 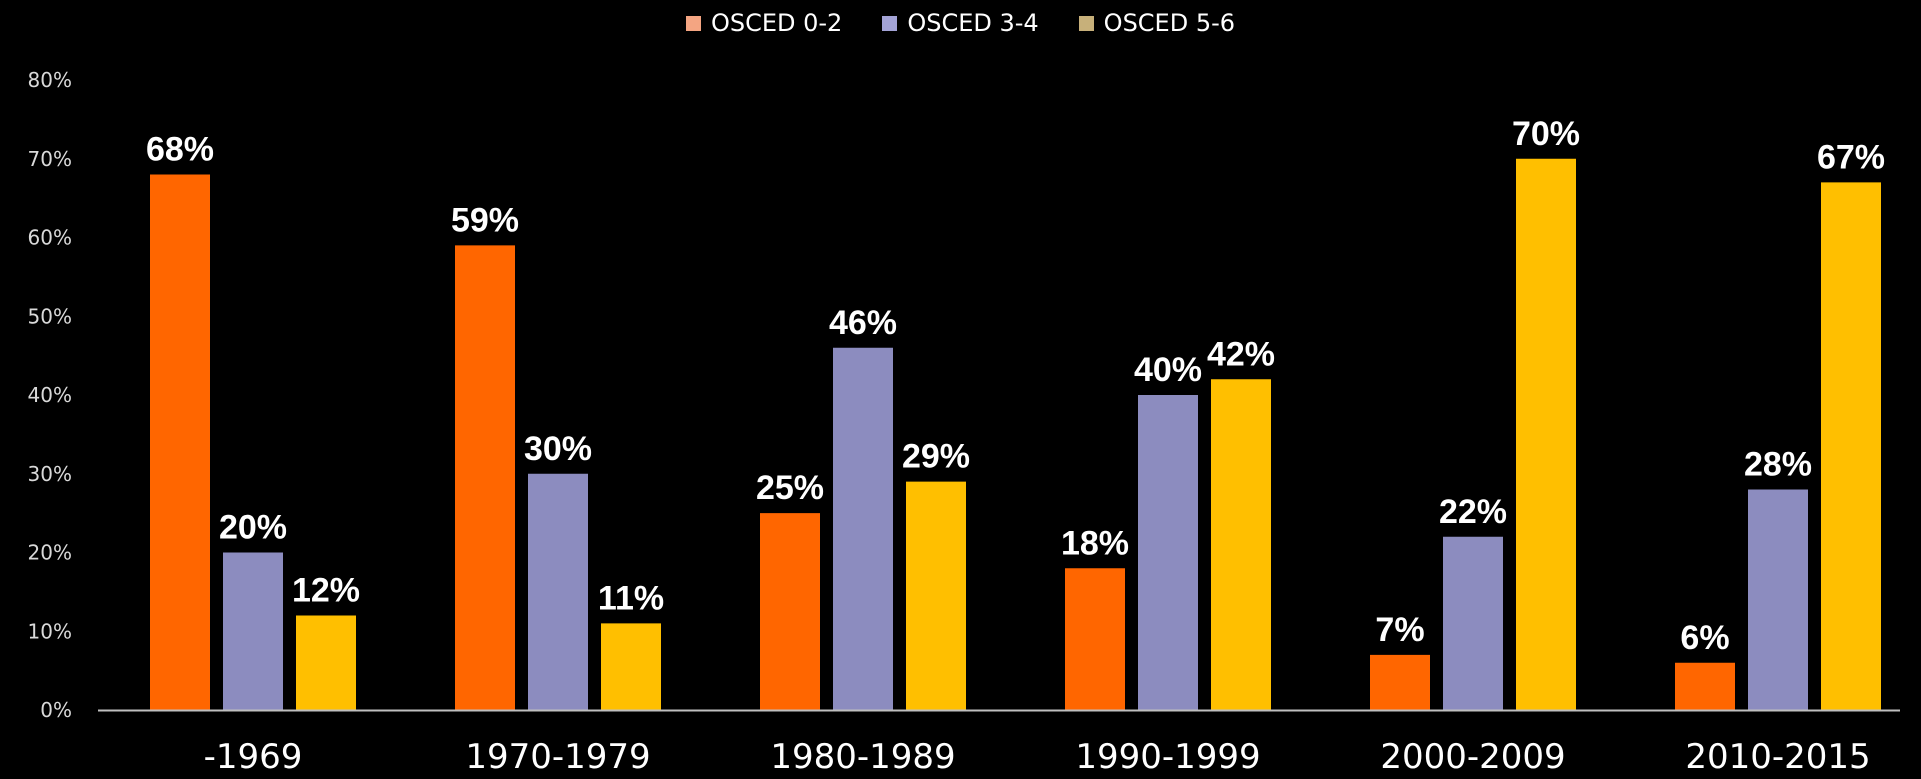 I want to click on data-label: 70%, so click(x=1546, y=134).